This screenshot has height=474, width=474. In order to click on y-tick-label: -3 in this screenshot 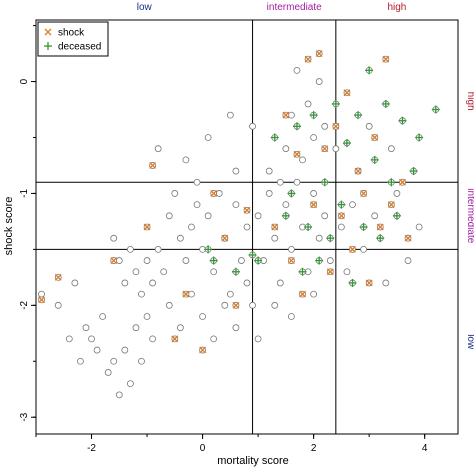, I will do `click(24, 416)`.